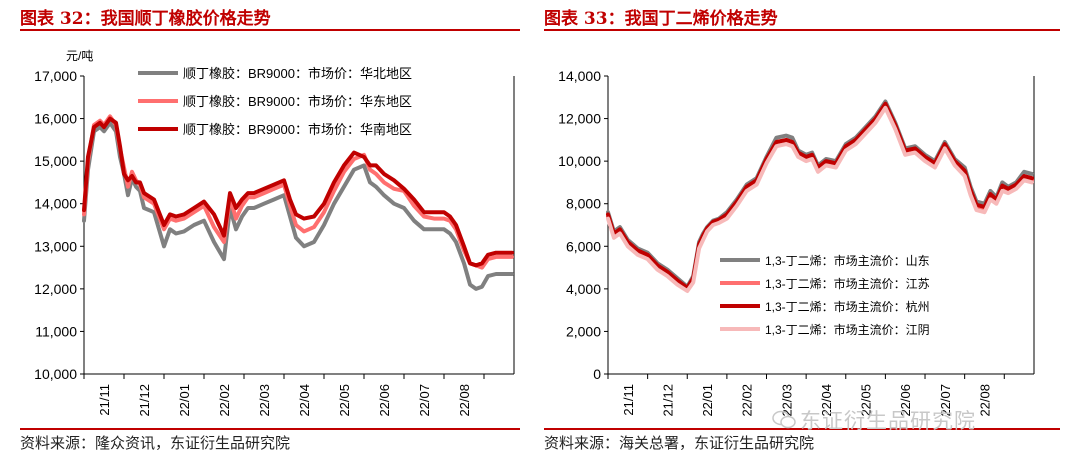  I want to click on right-legend-label: 1,3-丁二烯：市场主流价：杭州, so click(847, 306).